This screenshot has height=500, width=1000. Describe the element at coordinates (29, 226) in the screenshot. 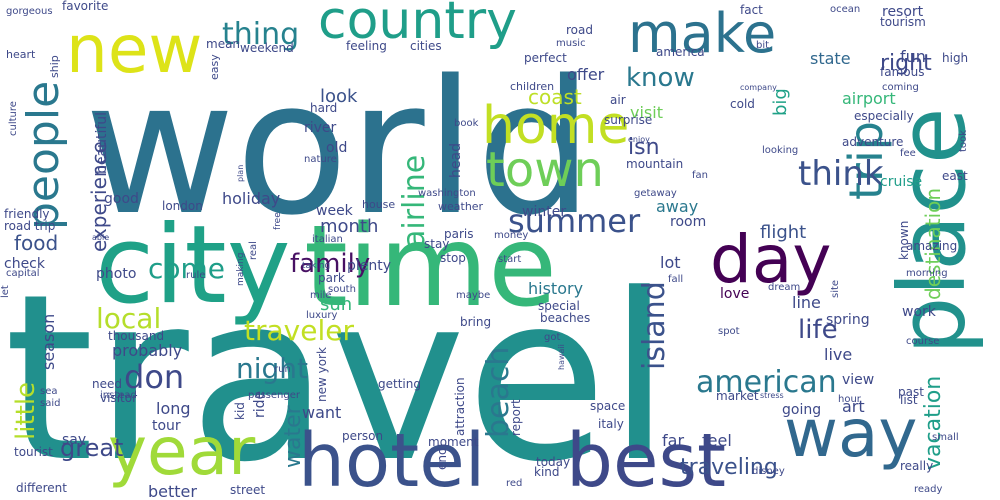

I see `word-road-trip: road trip` at that location.